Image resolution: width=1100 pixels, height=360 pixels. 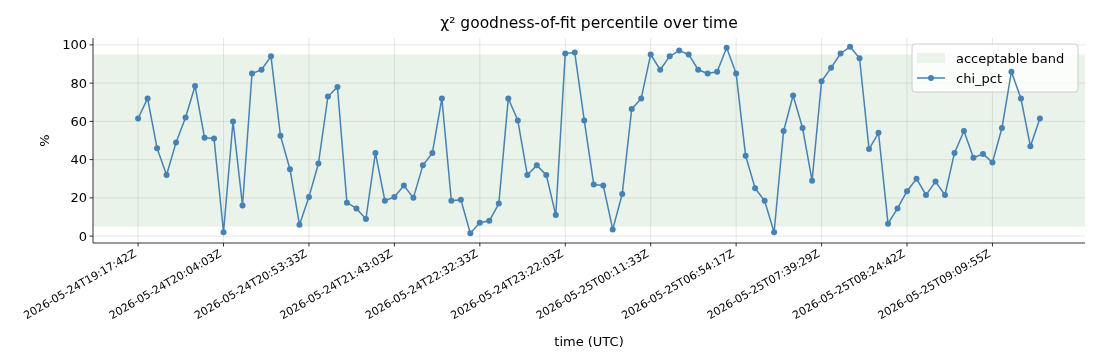 I want to click on y-tick-label: 40, so click(x=78, y=160).